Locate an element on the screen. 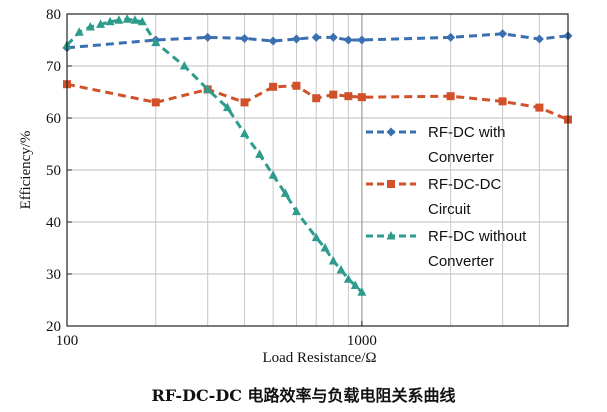 Image resolution: width=607 pixels, height=412 pixels. legend-label: RF-DC-DC is located at coordinates (464, 184).